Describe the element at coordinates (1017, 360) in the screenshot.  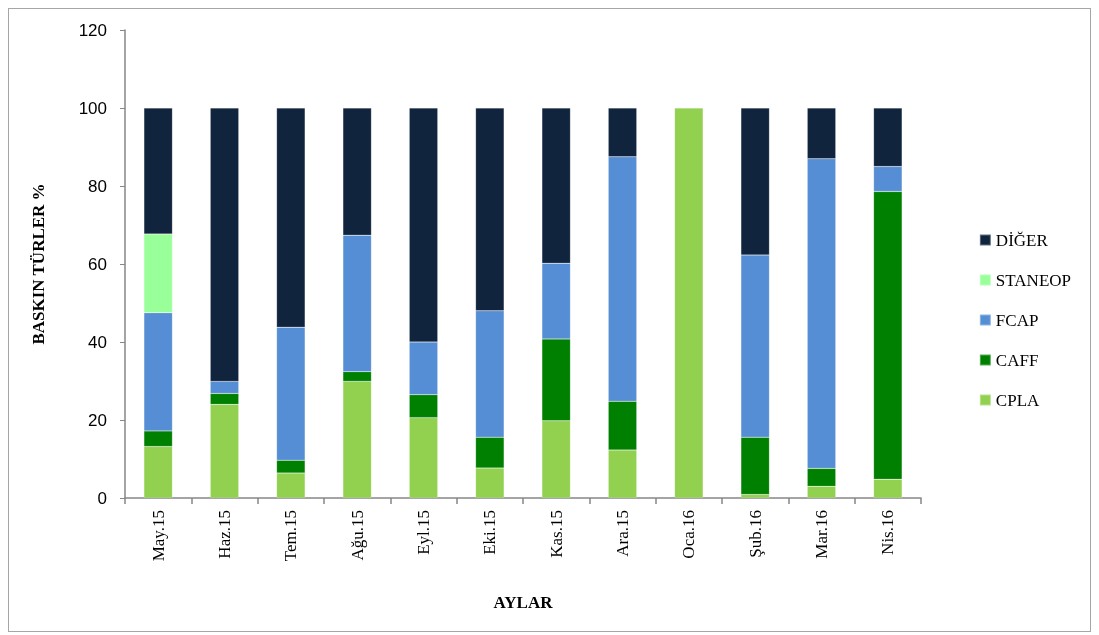
I see `legend-label: CAFF` at that location.